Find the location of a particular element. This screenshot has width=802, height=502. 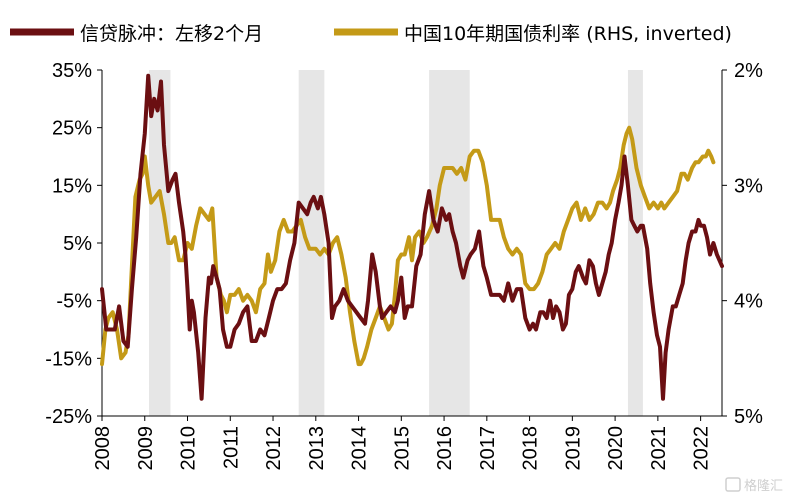

x-tick-label: 2022 is located at coordinates (702, 448).